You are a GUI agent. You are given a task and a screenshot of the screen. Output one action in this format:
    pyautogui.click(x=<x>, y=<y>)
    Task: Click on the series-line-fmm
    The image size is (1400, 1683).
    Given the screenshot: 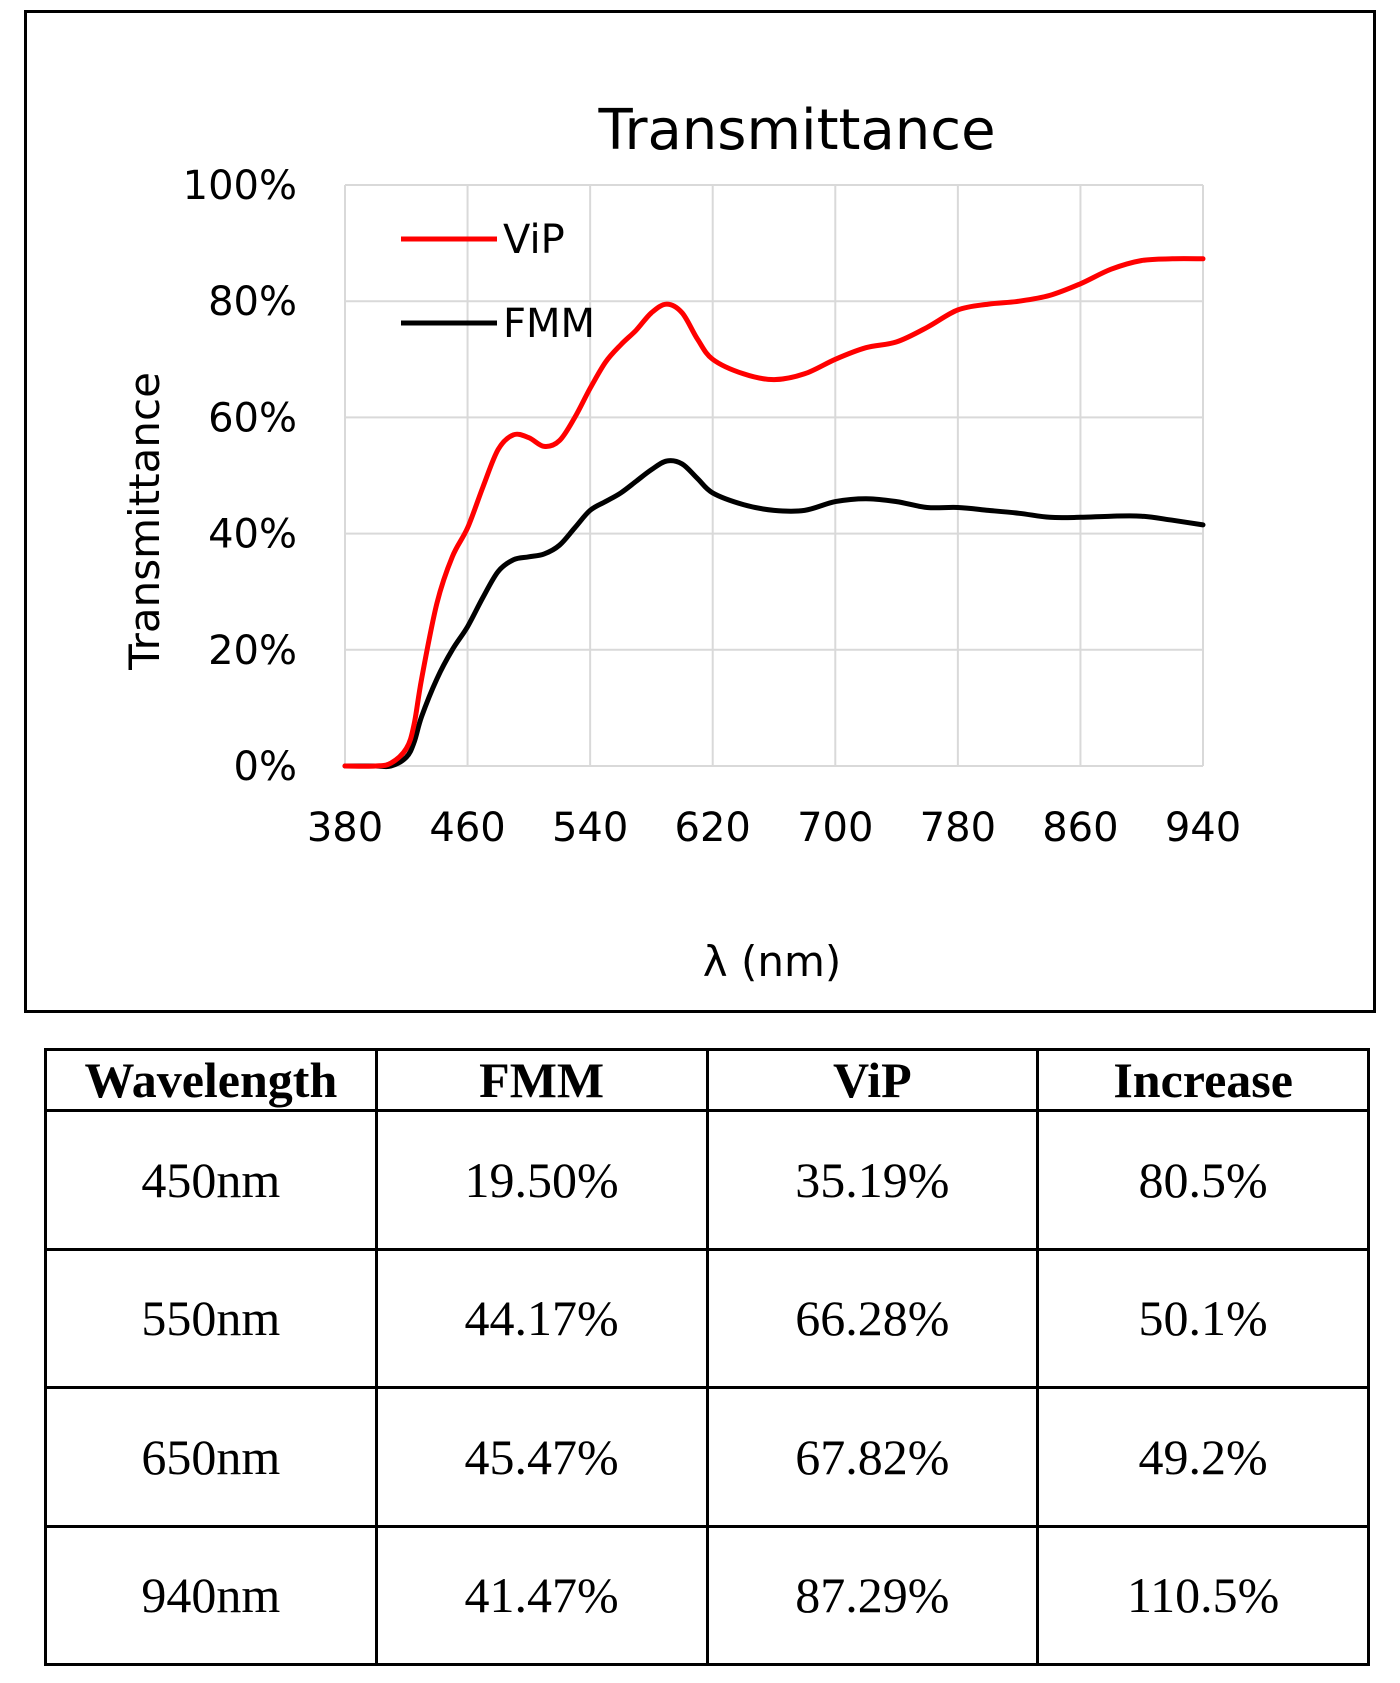 What is the action you would take?
    pyautogui.click(x=774, y=614)
    